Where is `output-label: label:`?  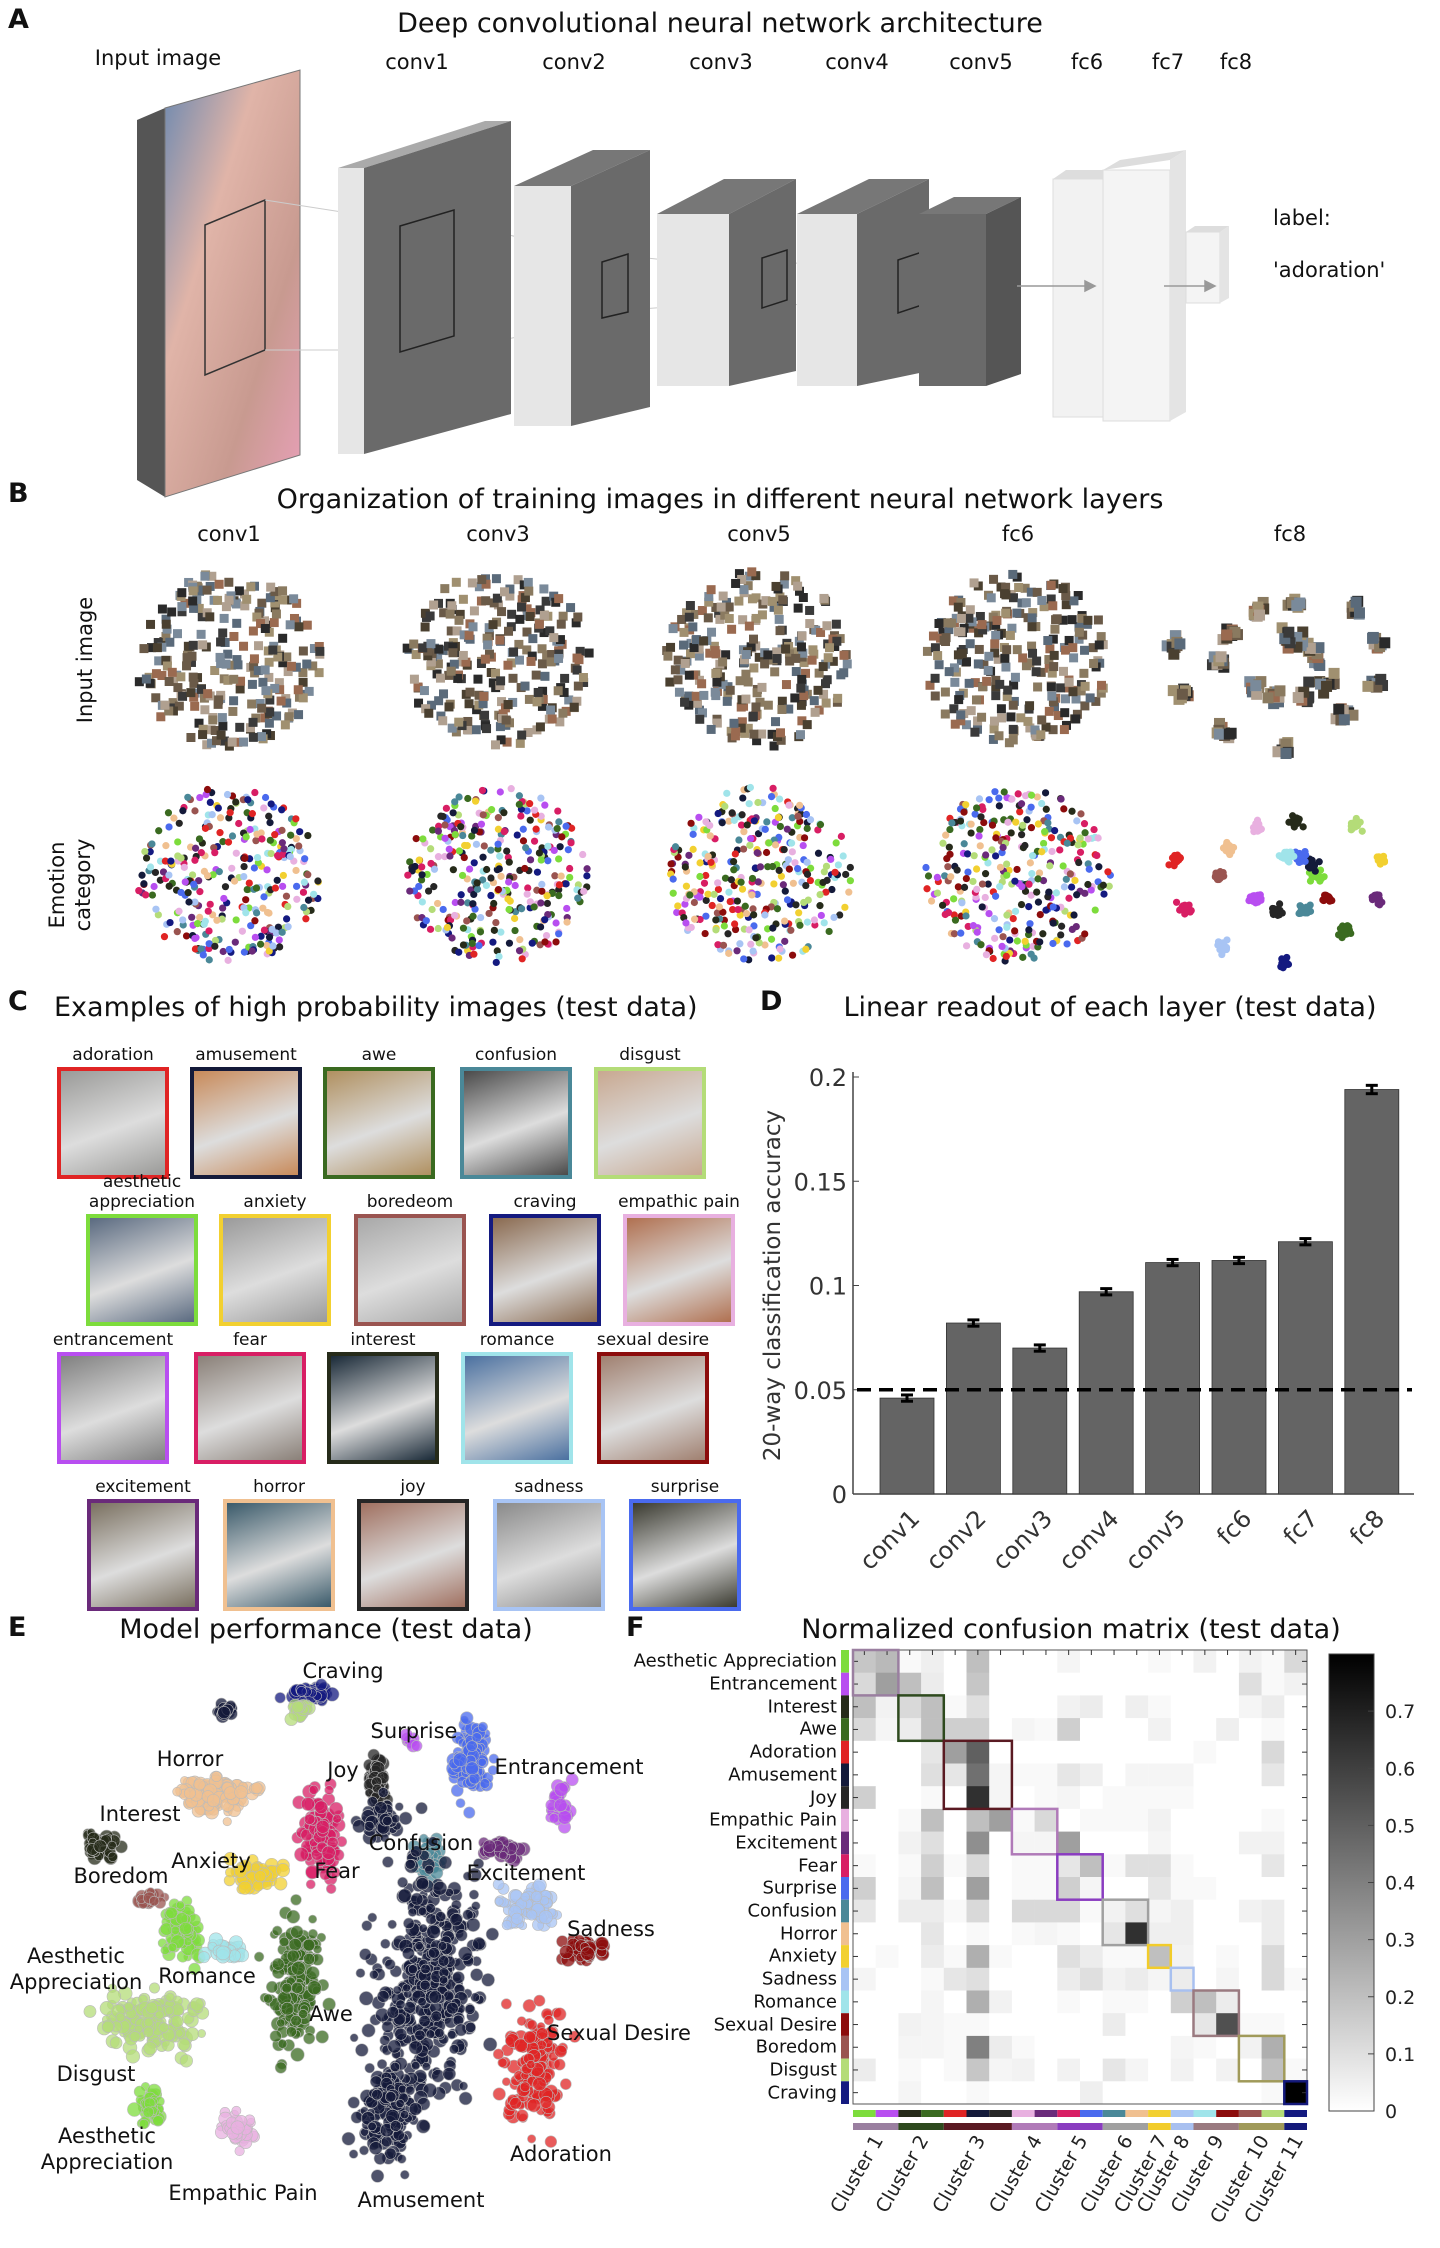
output-label: label: is located at coordinates (1302, 218).